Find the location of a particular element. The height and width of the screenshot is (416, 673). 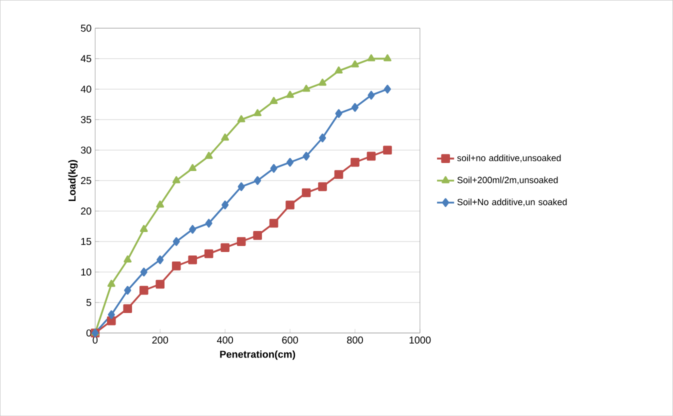

legend-label: Soil+200ml/2m,unsoaked is located at coordinates (507, 180).